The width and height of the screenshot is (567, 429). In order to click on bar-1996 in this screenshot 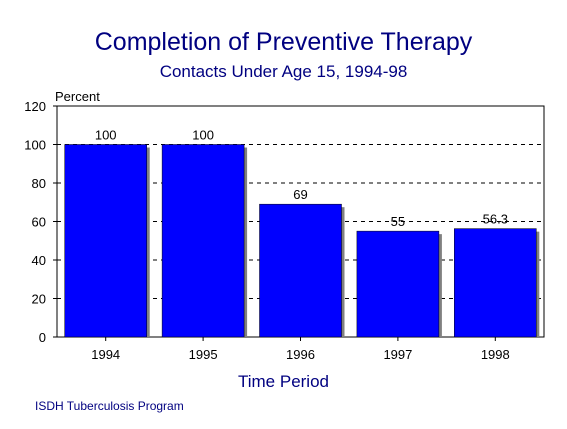, I will do `click(300, 270)`.